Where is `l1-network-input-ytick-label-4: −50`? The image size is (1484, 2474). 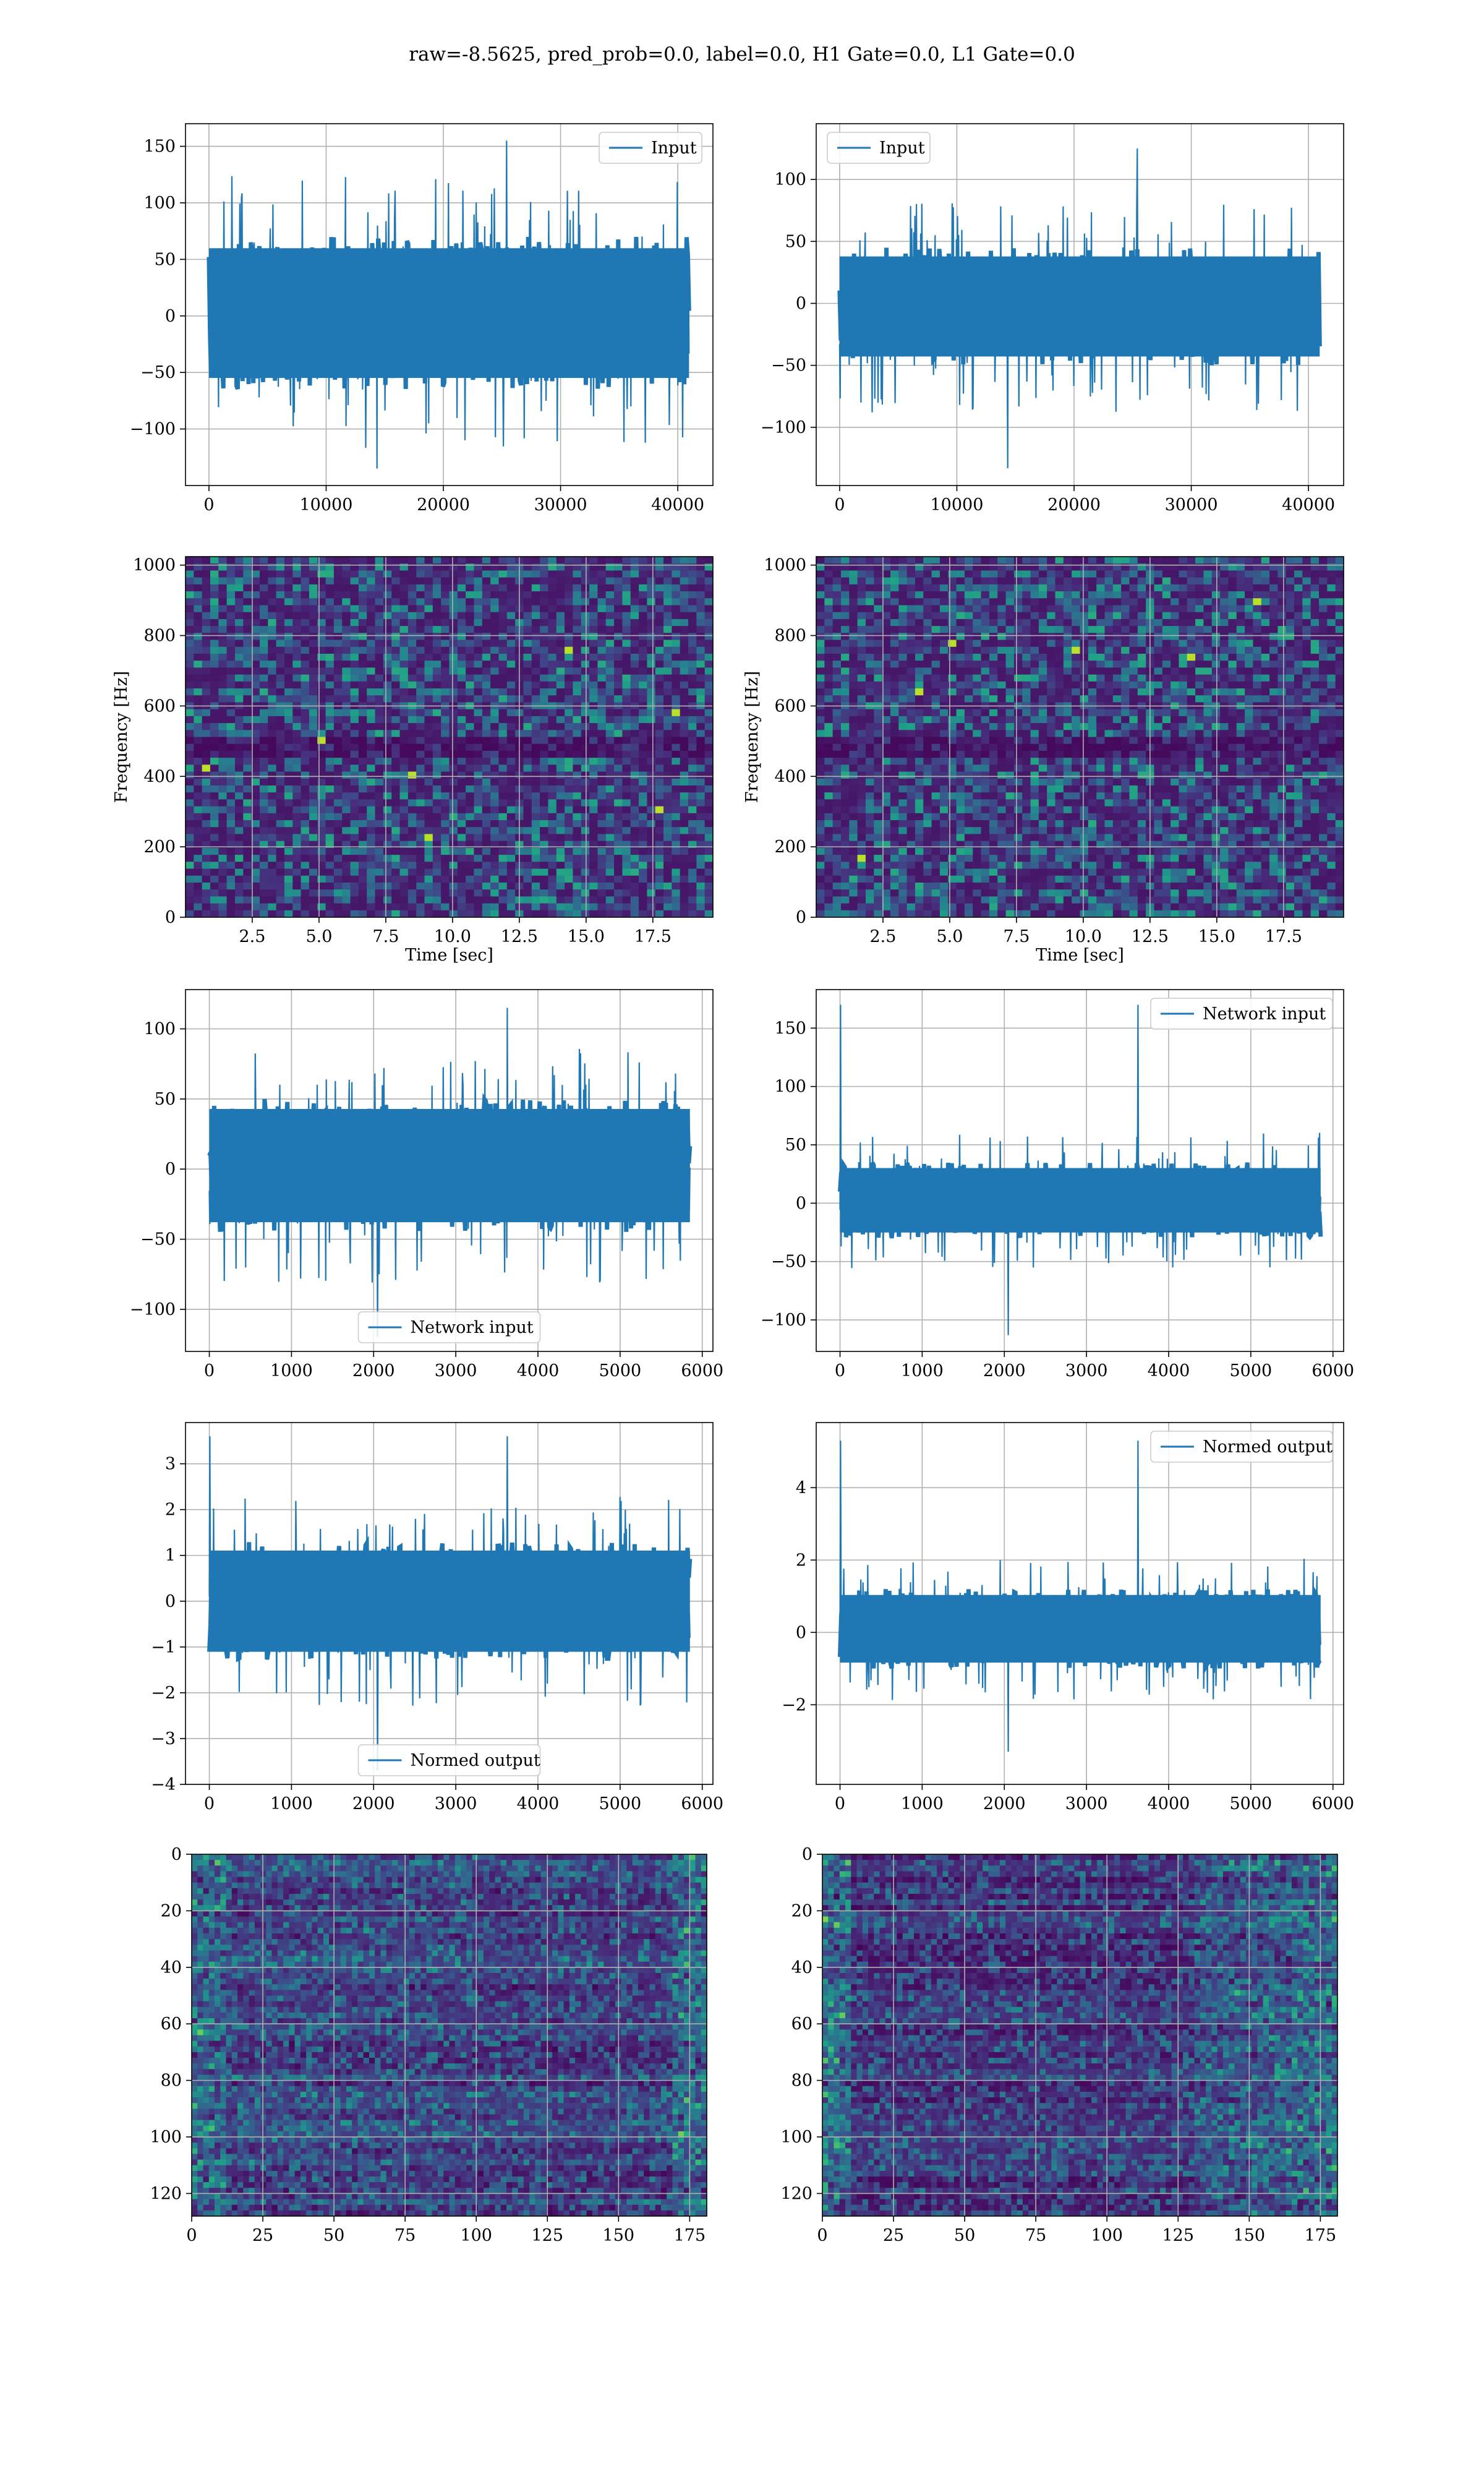
l1-network-input-ytick-label-4: −50 is located at coordinates (788, 1262).